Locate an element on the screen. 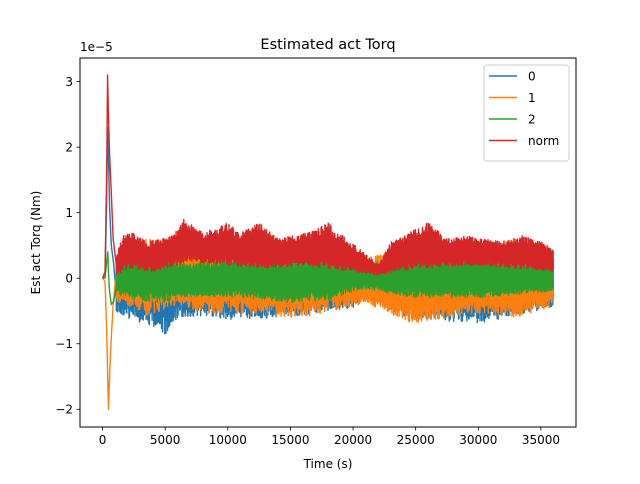 Image resolution: width=640 pixels, height=484 pixels. x-tick-label: 10000 is located at coordinates (228, 440).